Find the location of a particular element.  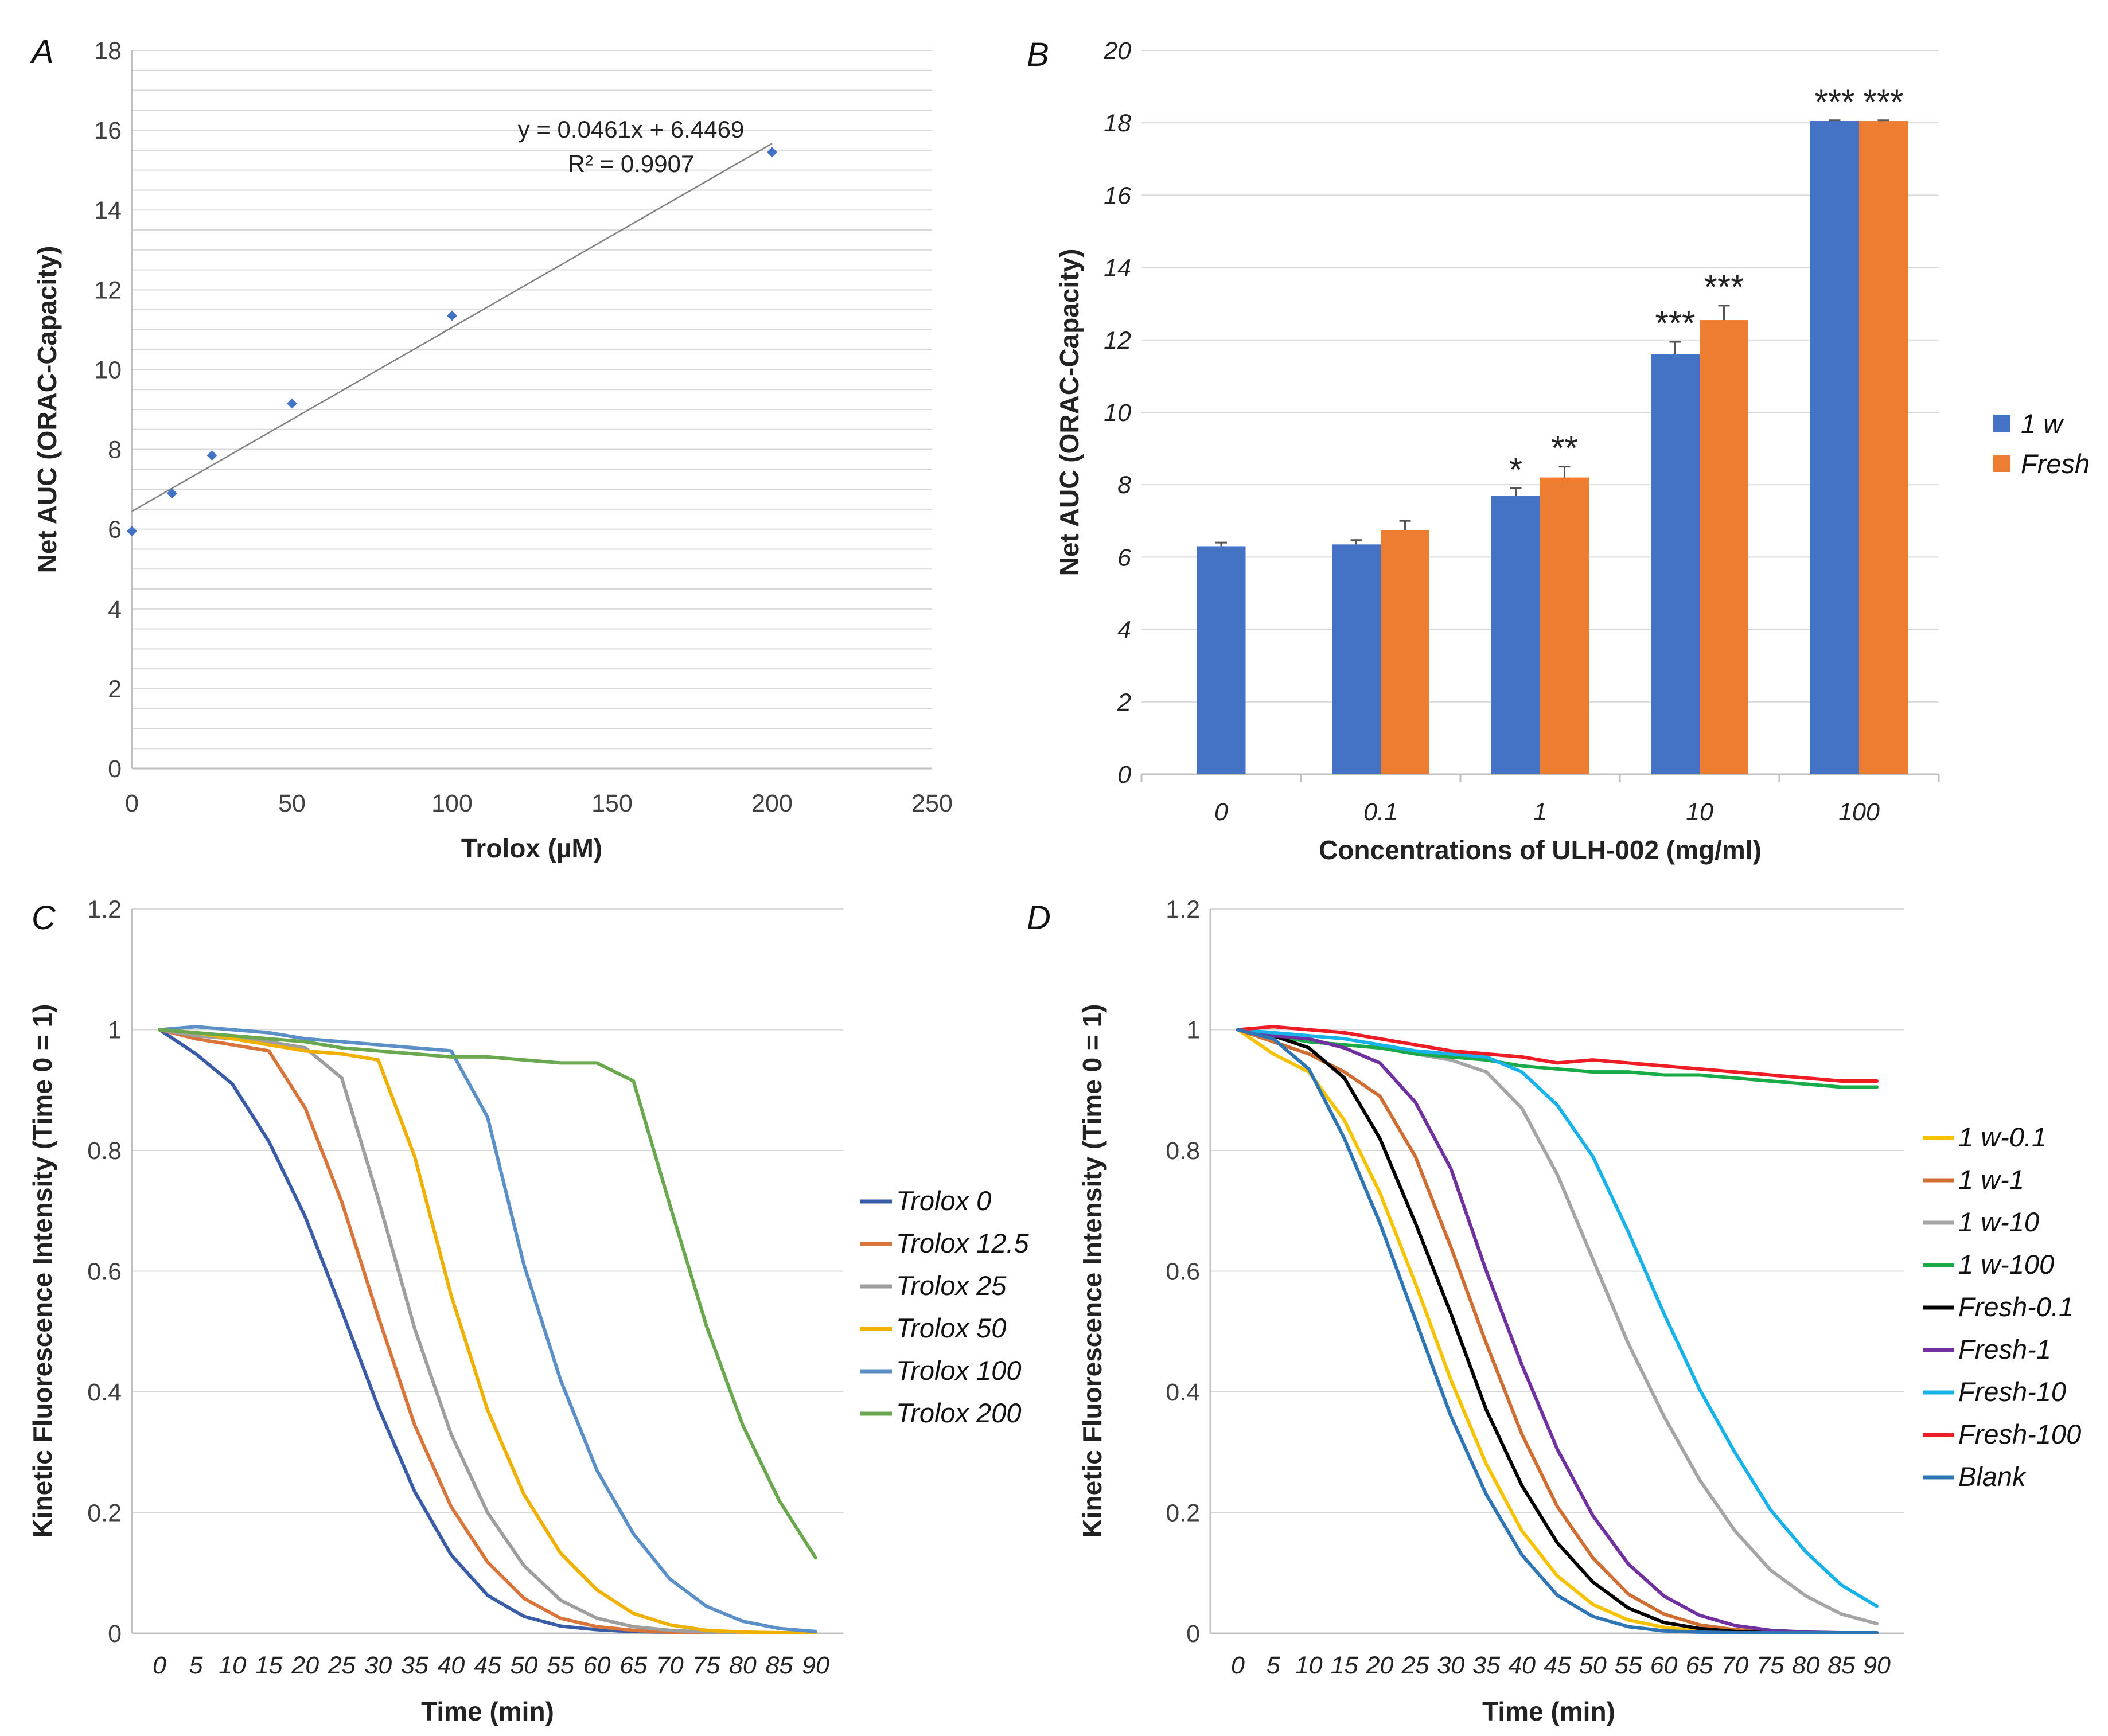

A-y-tick-label: 18 is located at coordinates (108, 51).